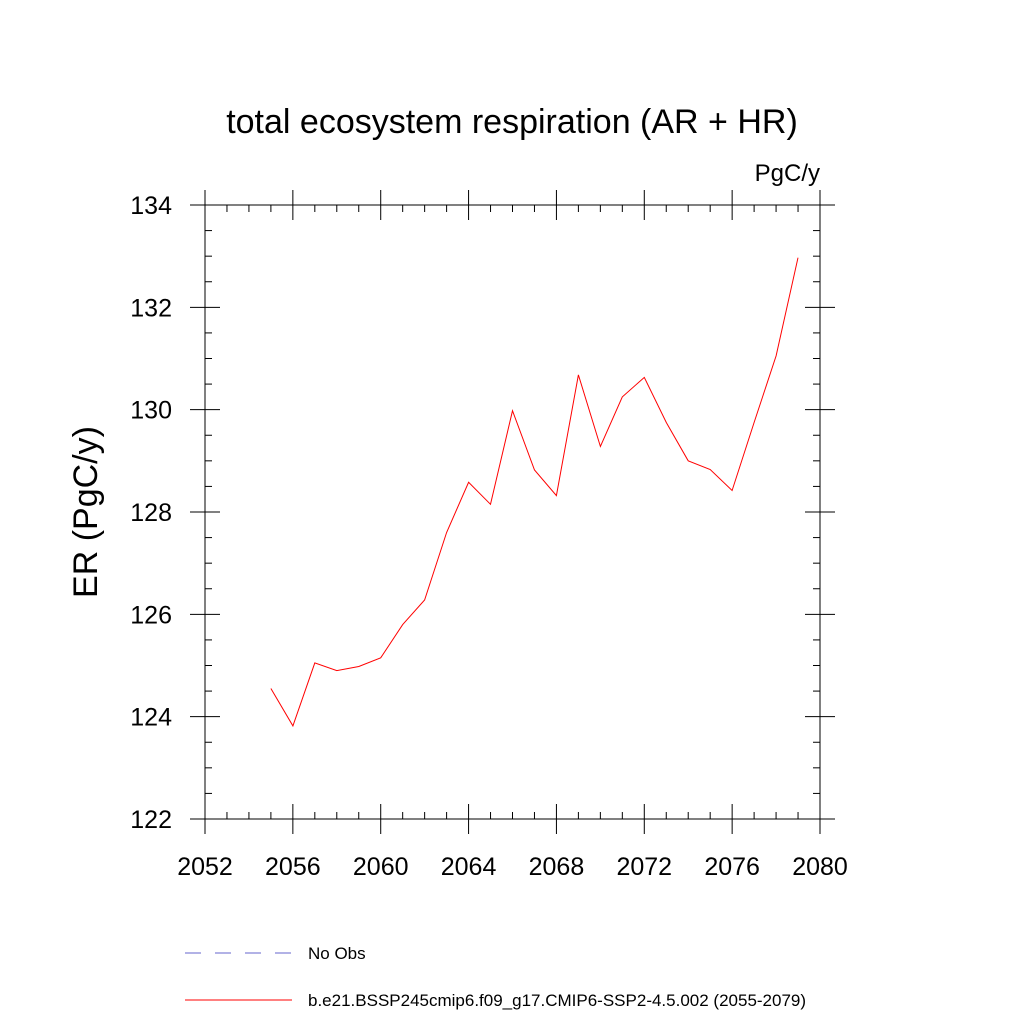  I want to click on y-tick-label: 132, so click(151, 308).